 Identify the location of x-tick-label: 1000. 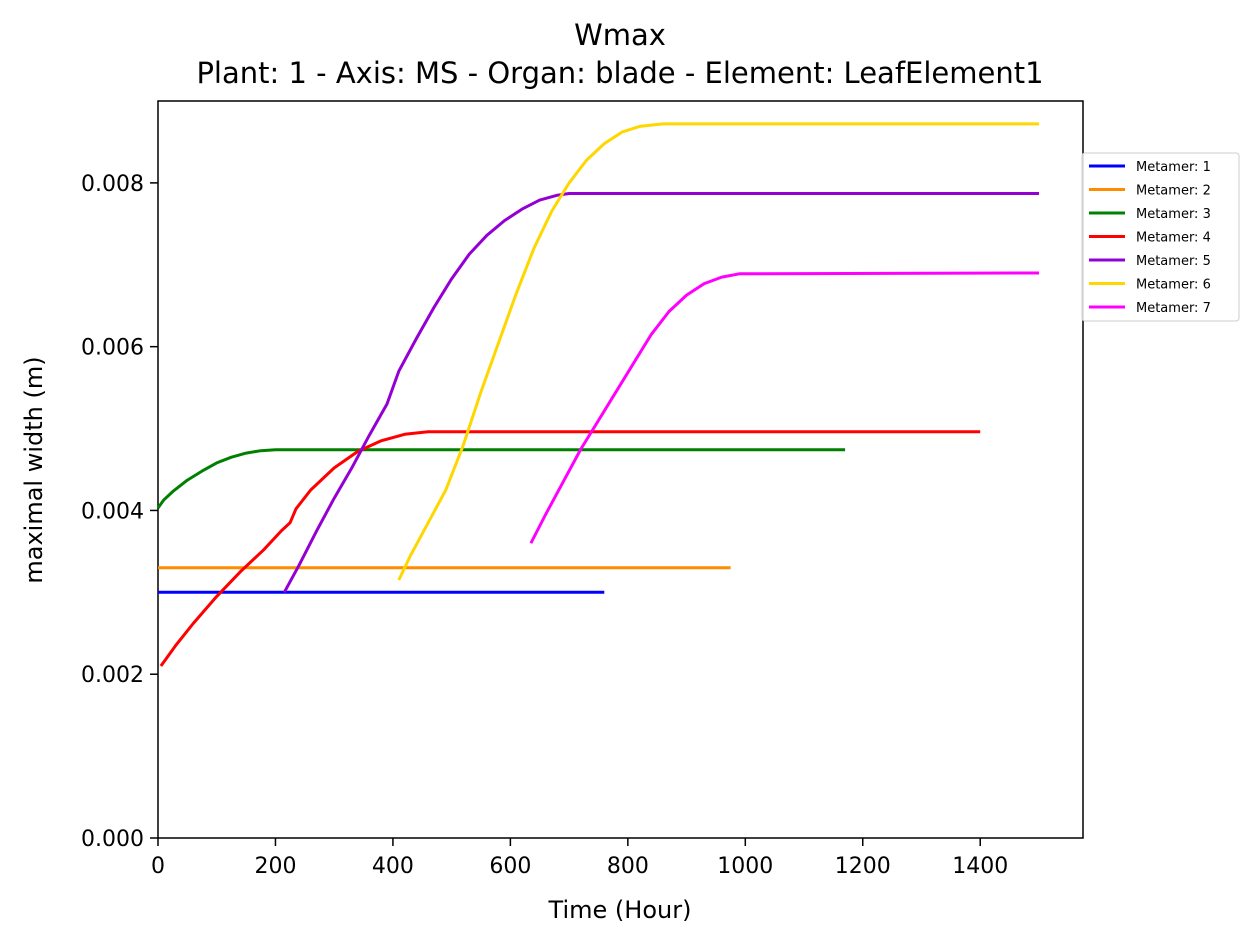
(745, 866).